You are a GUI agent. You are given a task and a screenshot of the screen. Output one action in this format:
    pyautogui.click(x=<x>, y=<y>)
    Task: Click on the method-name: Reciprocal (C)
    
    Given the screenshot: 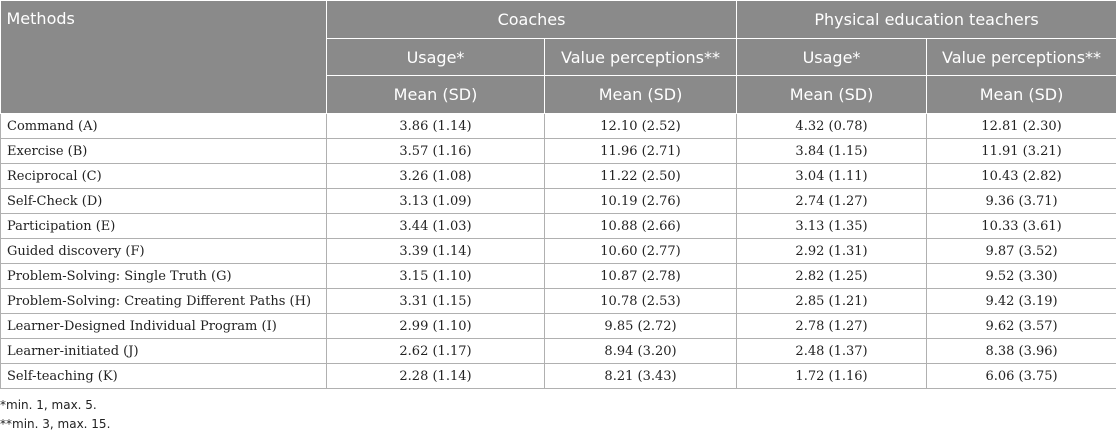 What is the action you would take?
    pyautogui.click(x=164, y=176)
    